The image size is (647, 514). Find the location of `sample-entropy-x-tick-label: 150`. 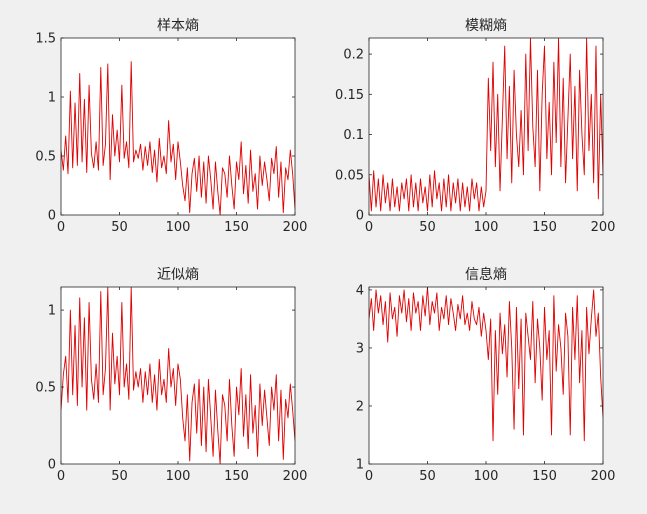

sample-entropy-x-tick-label: 150 is located at coordinates (236, 227).